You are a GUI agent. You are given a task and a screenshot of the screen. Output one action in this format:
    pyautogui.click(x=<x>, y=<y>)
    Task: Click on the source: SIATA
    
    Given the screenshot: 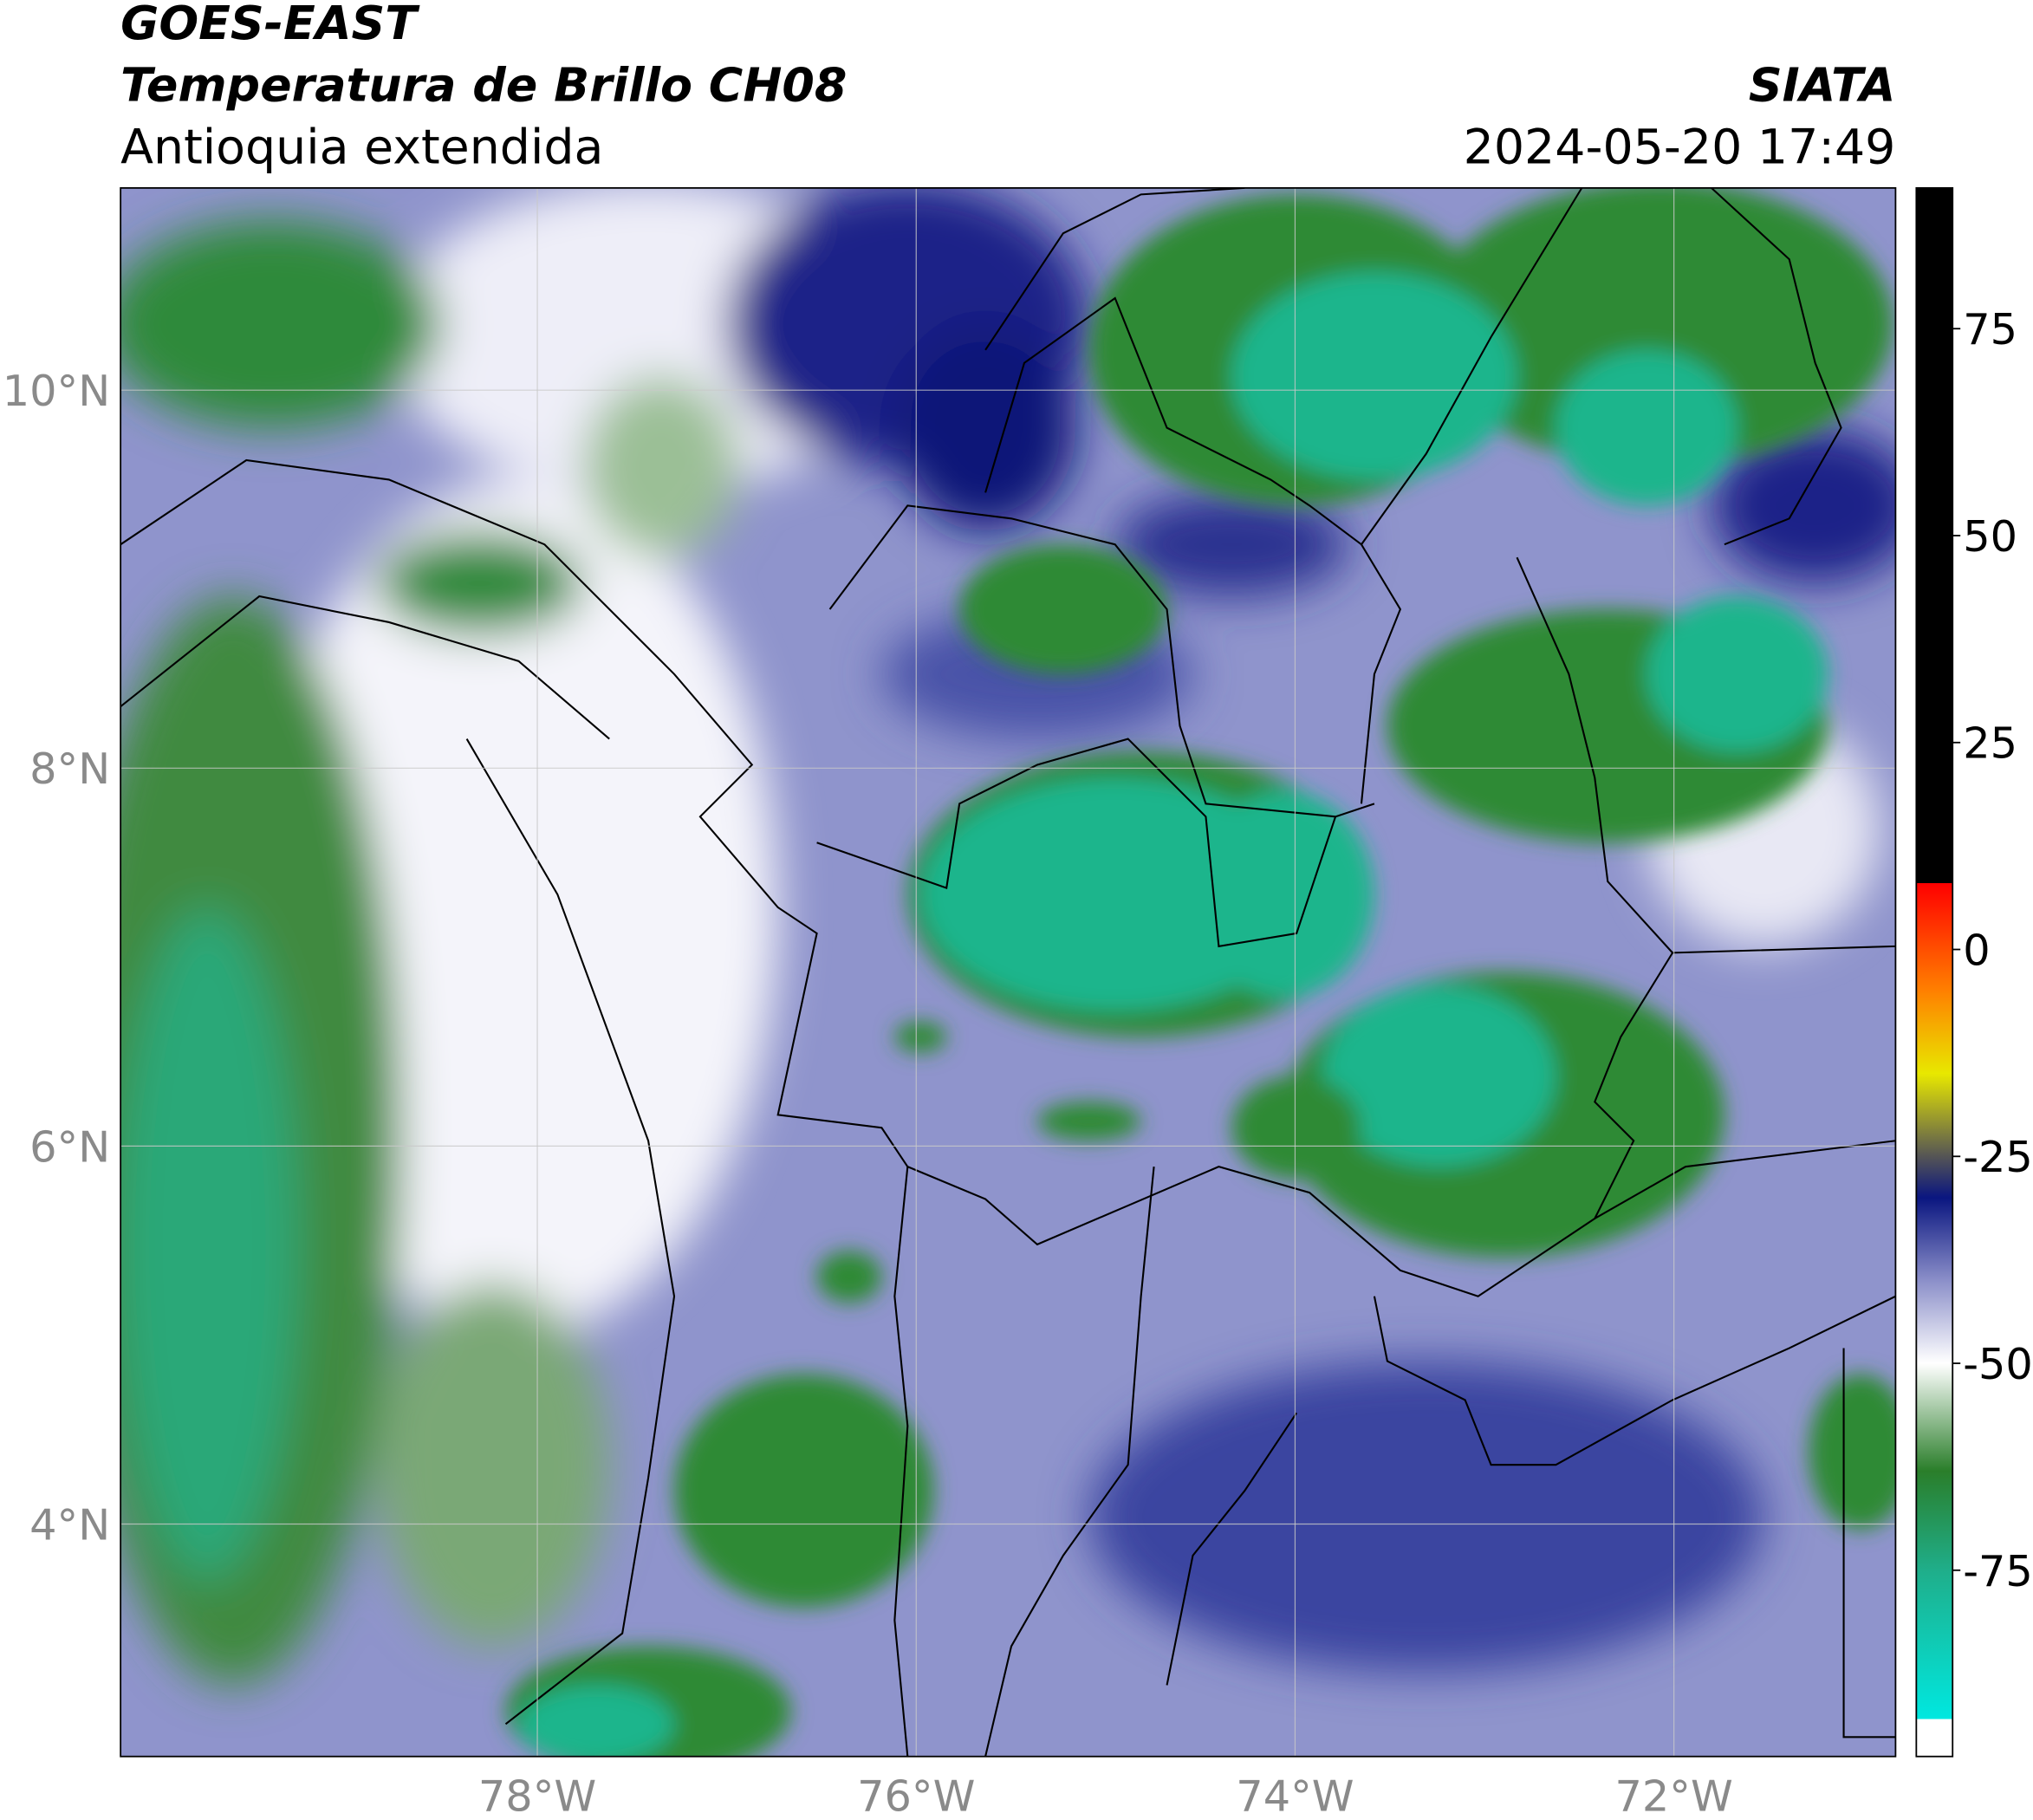 What is the action you would take?
    pyautogui.click(x=1822, y=85)
    